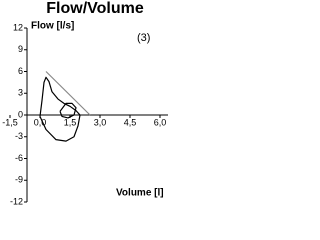  What do you see at coordinates (10, 122) in the screenshot?
I see `x-tick-label: -1,5` at bounding box center [10, 122].